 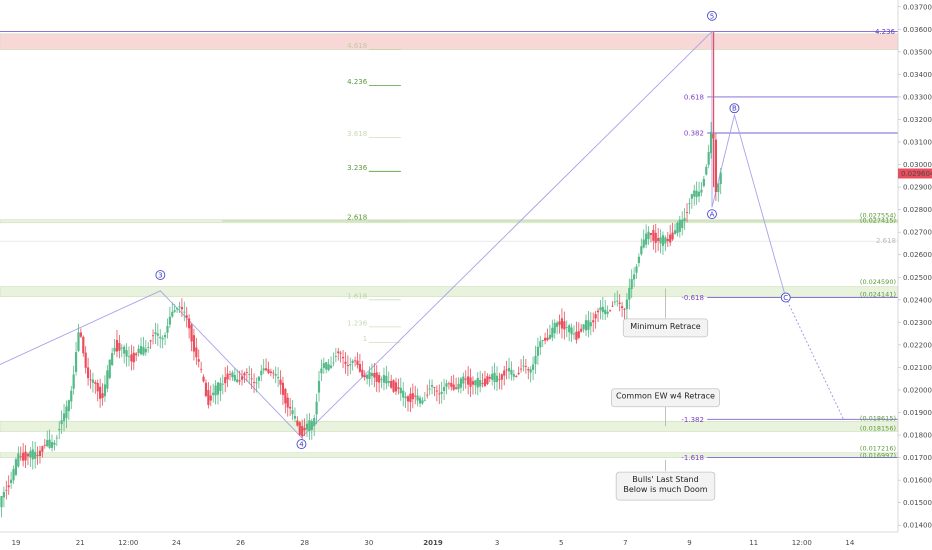 I want to click on fib-ext-label-5: 1.618, so click(x=357, y=296).